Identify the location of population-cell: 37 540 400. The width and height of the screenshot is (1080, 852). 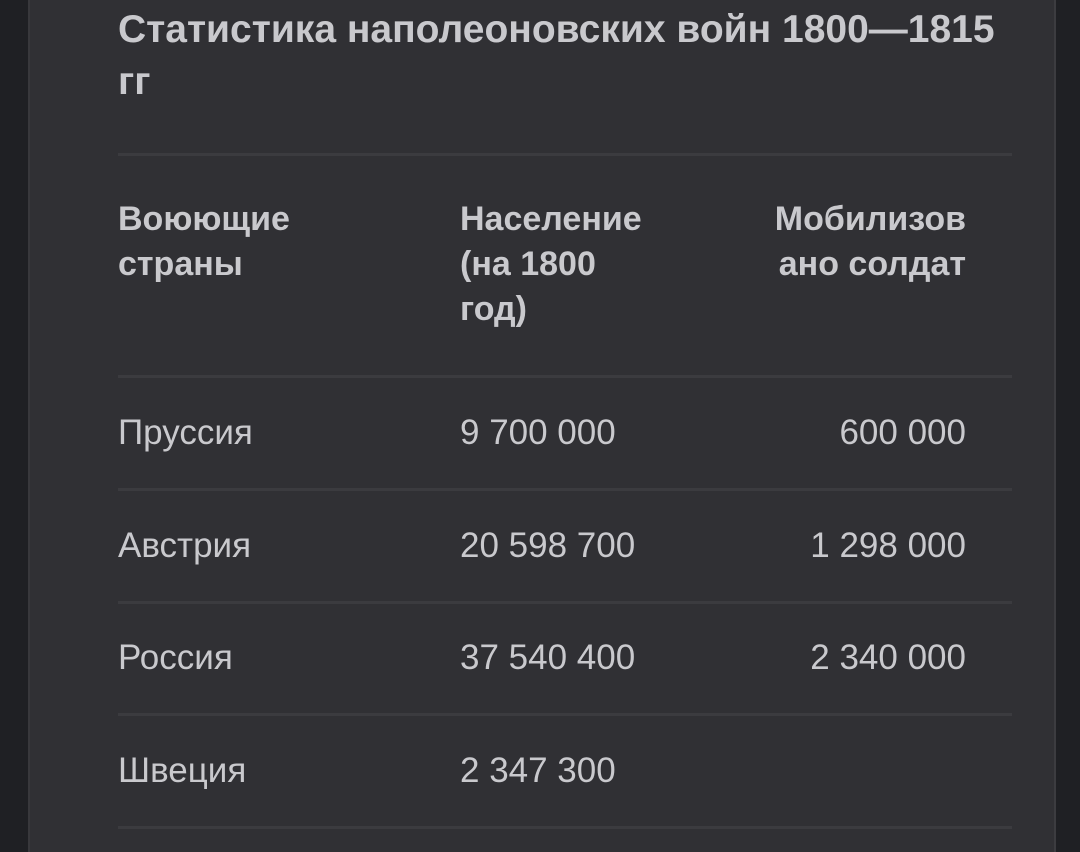
(548, 657).